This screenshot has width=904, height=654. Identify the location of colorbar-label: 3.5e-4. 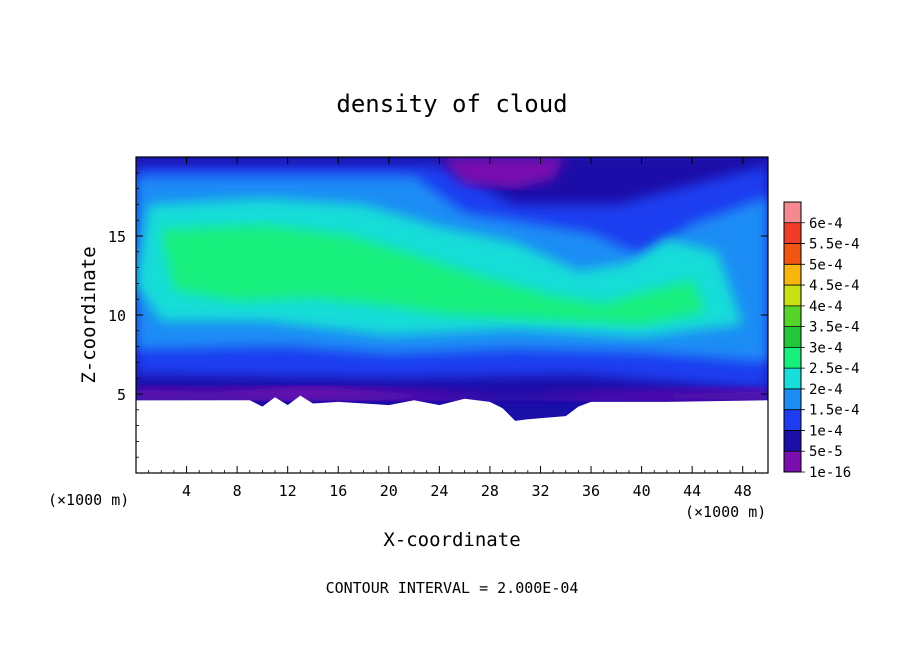
(834, 328).